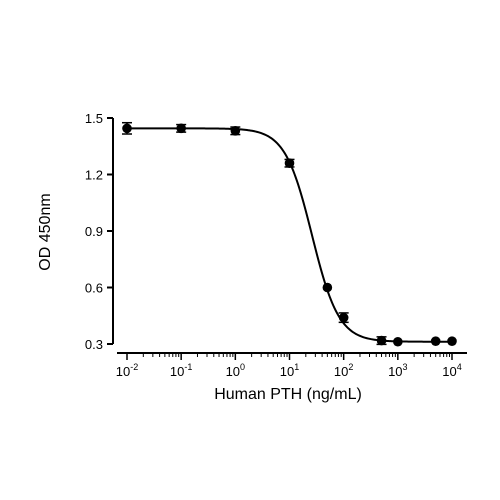 The height and width of the screenshot is (500, 500). What do you see at coordinates (405, 367) in the screenshot?
I see `x-tick-exponent: 3` at bounding box center [405, 367].